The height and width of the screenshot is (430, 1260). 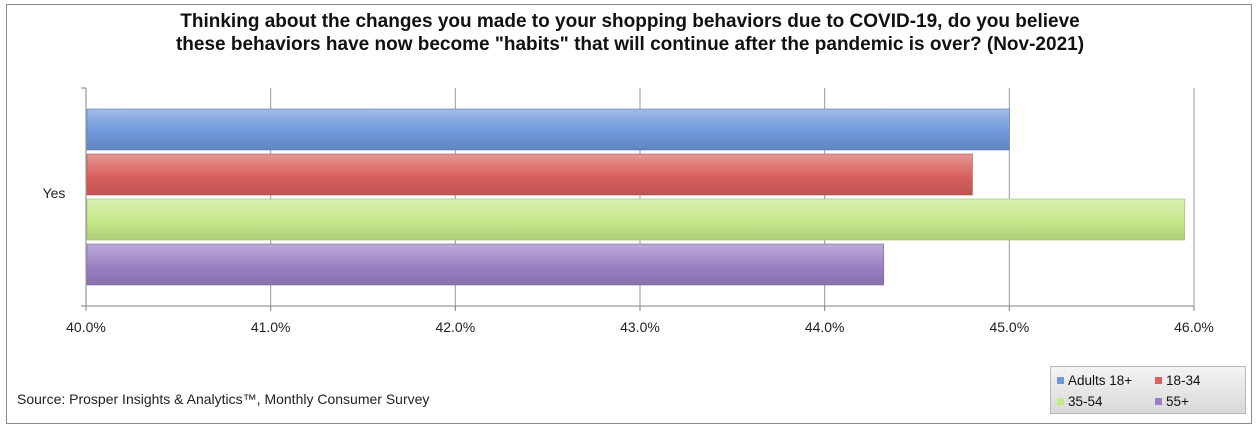 I want to click on category-label: Yes, so click(x=54, y=193).